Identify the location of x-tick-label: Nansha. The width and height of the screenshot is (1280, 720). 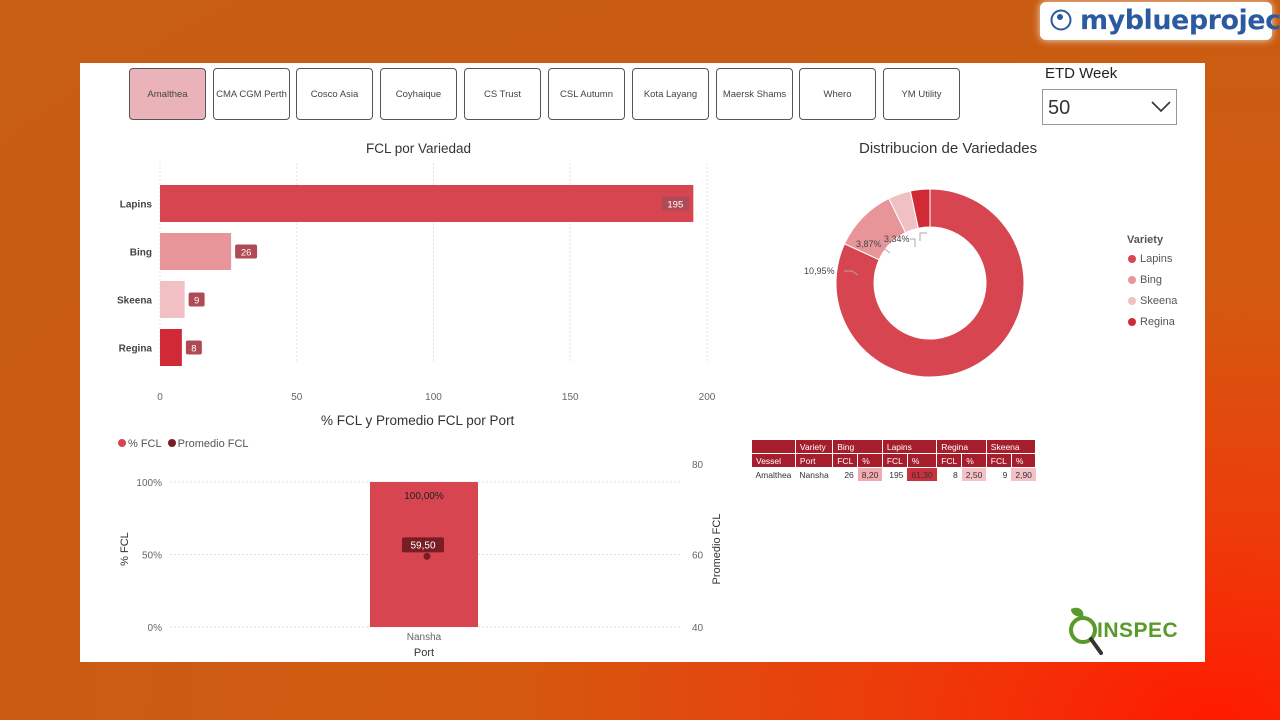
(424, 637).